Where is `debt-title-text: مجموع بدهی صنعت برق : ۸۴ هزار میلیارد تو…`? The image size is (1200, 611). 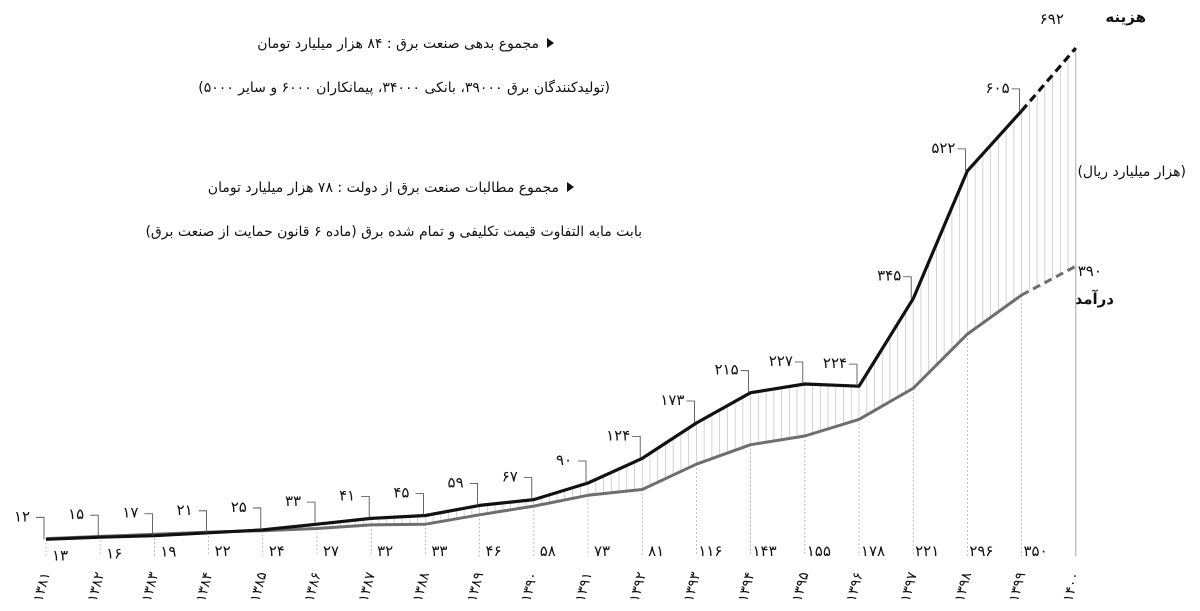
debt-title-text: مجموع بدهی صنعت برق : ۸۴ هزار میلیارد تو… is located at coordinates (398, 44).